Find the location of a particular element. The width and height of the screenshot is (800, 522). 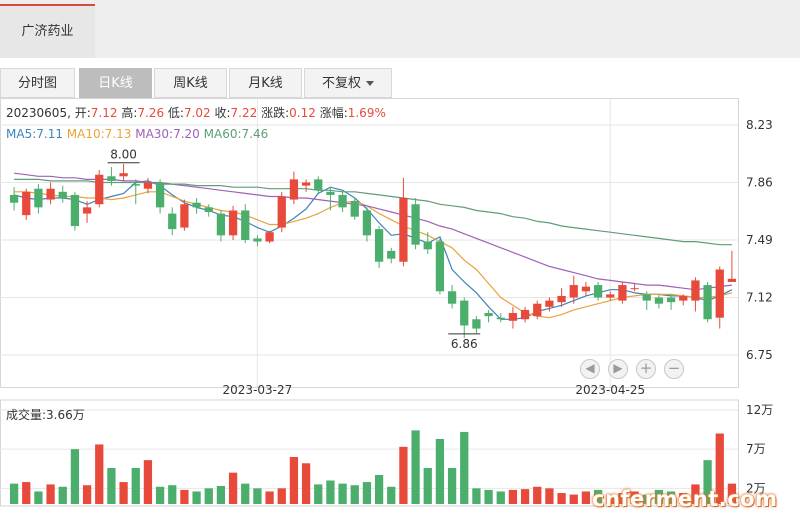

open-value: 7.12 is located at coordinates (104, 113).